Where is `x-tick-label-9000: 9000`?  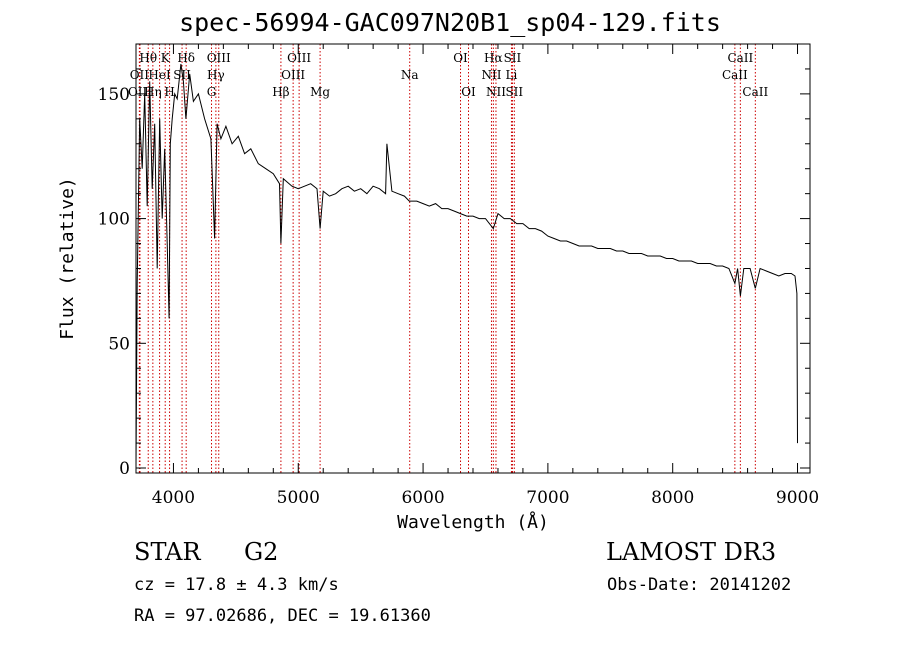 x-tick-label-9000: 9000 is located at coordinates (797, 498).